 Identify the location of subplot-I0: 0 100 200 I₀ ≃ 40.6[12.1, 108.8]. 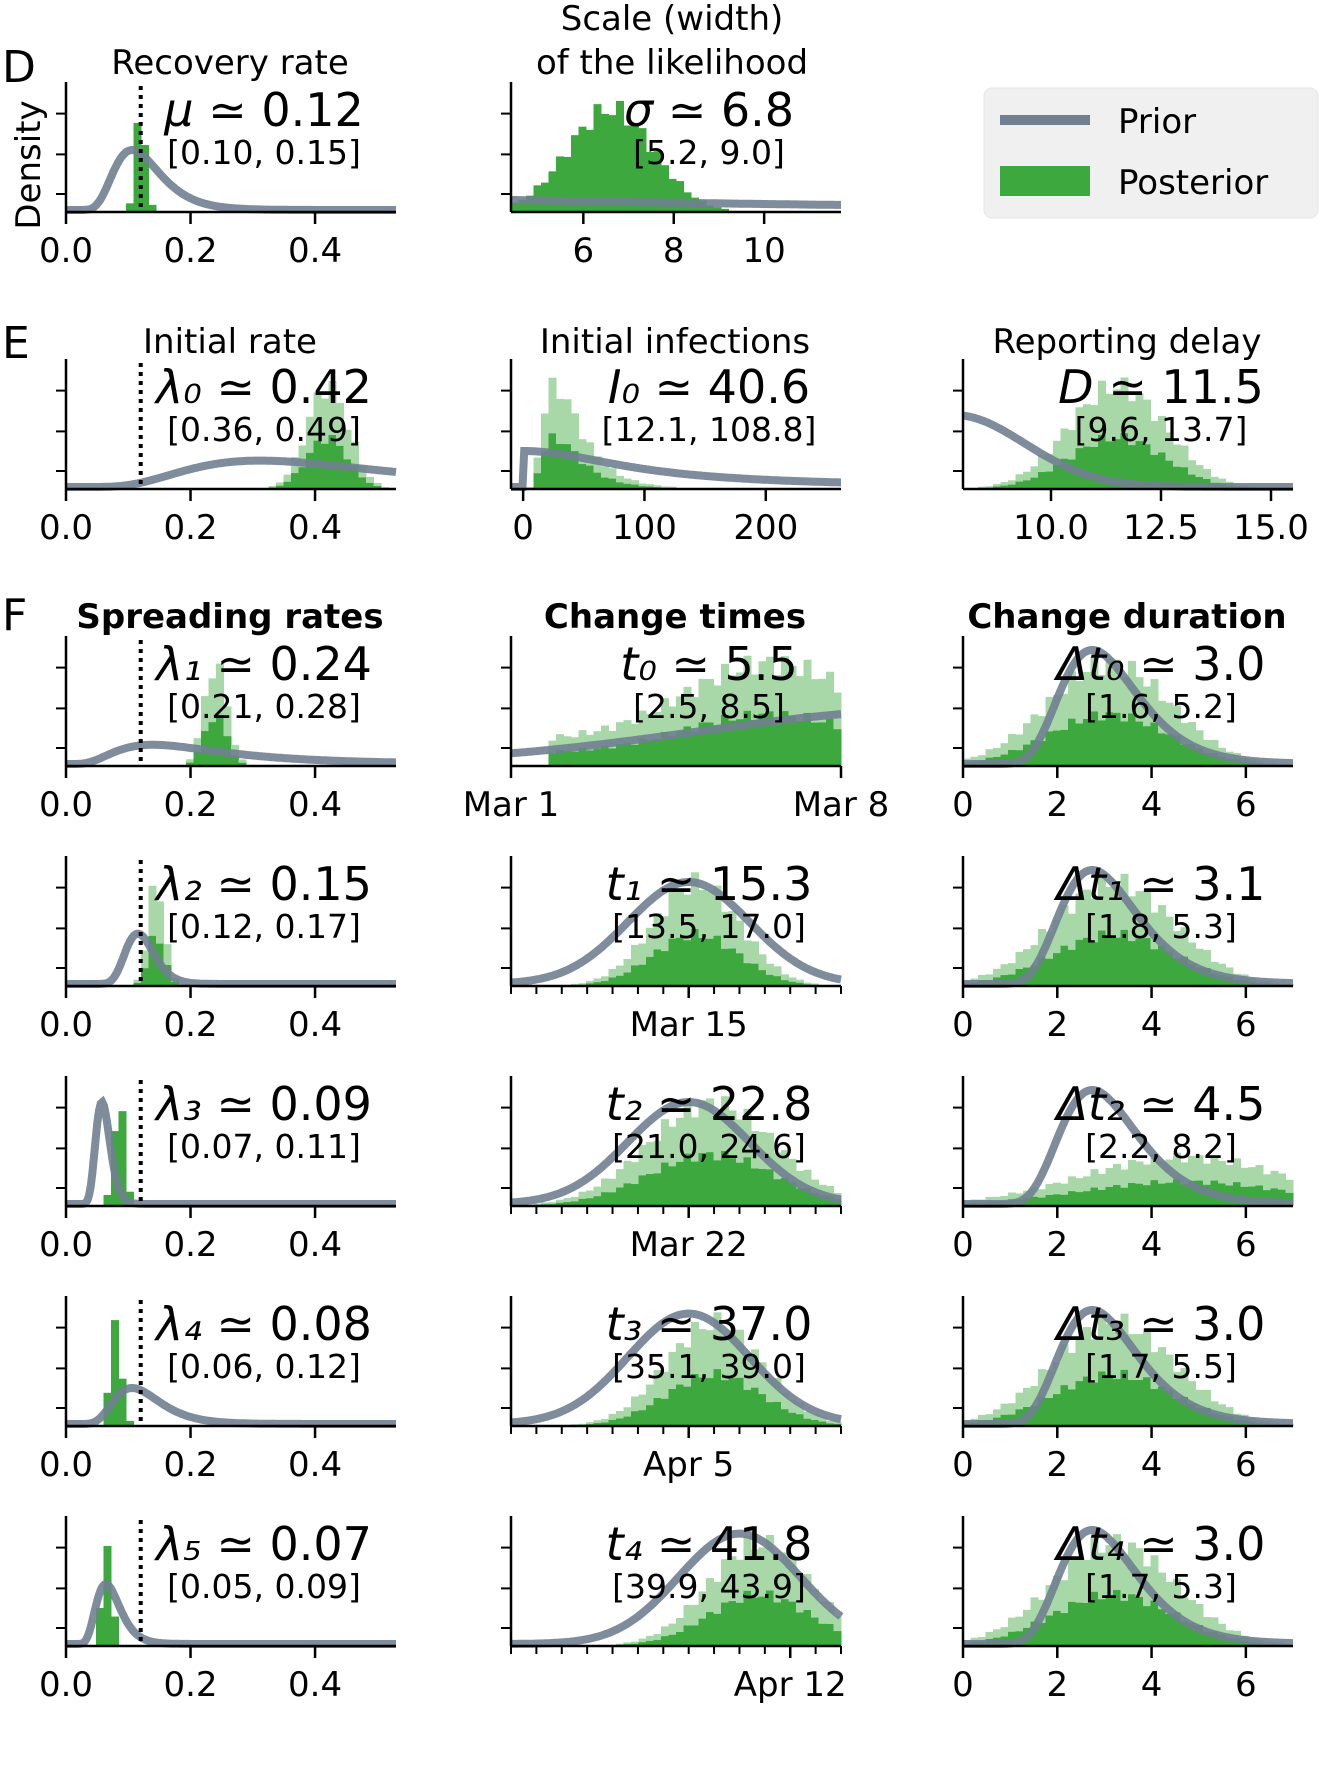
(671, 453).